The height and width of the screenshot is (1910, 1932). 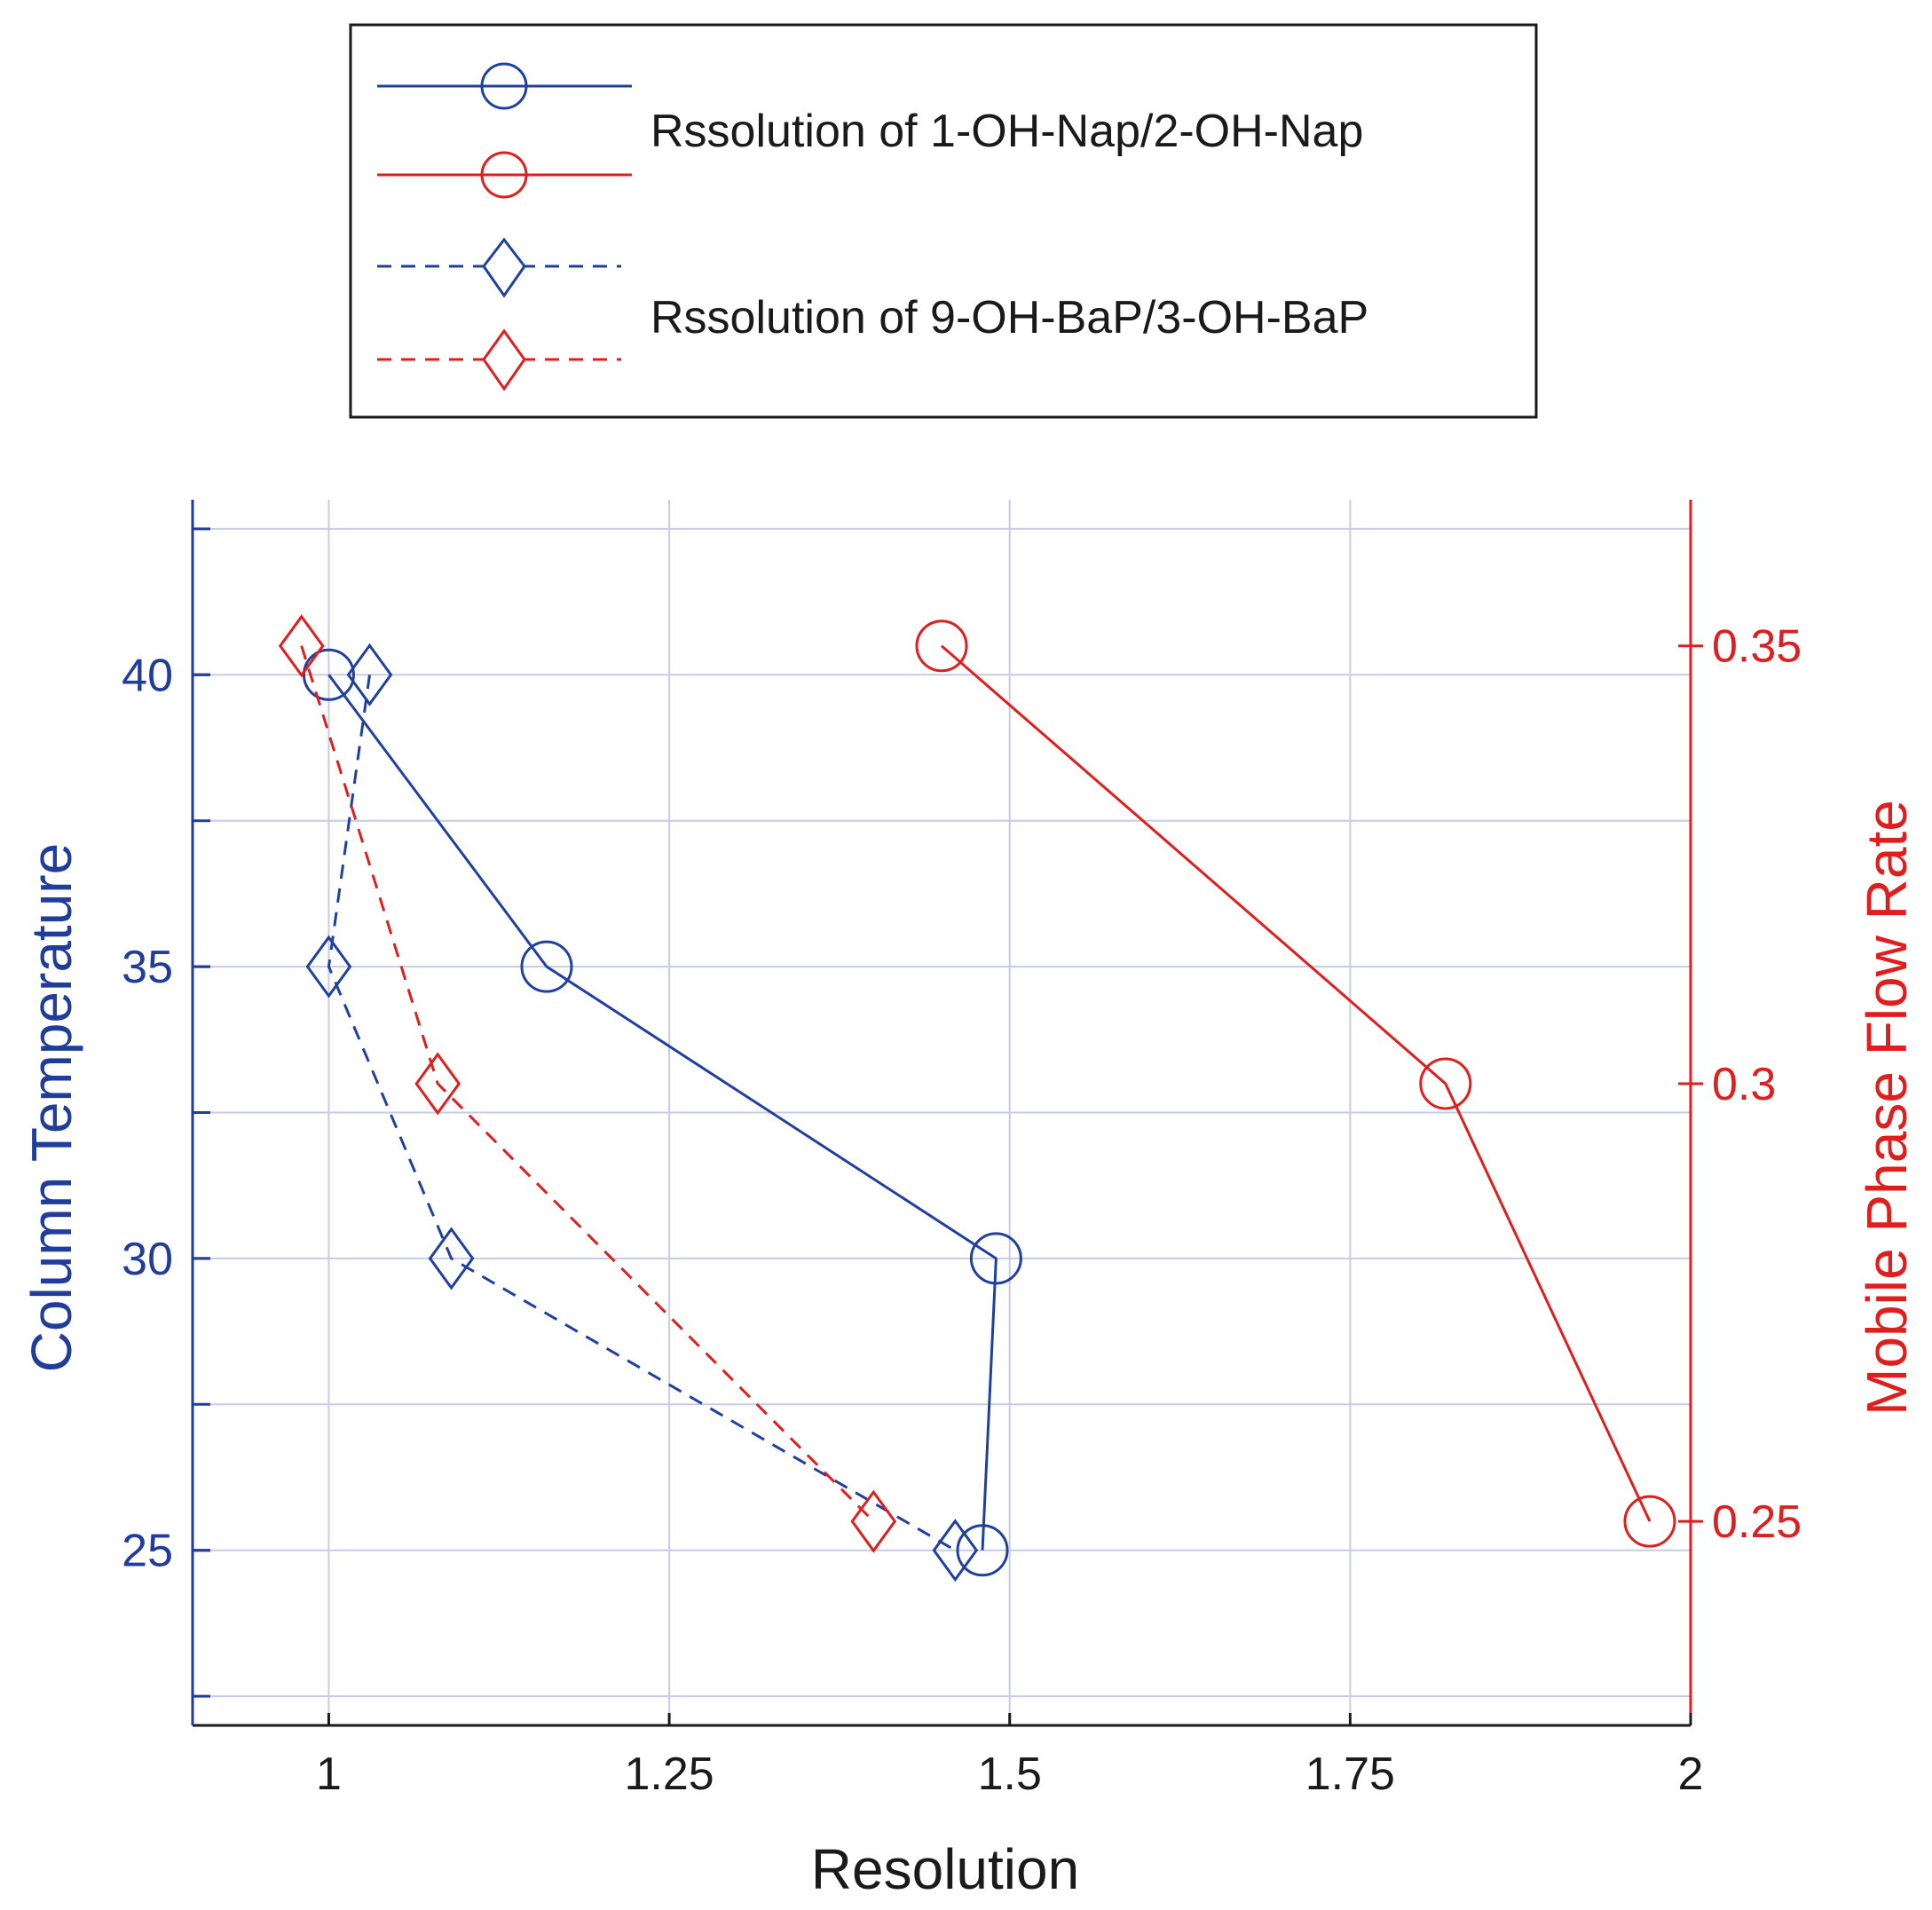 What do you see at coordinates (1887, 1108) in the screenshot?
I see `right-axis-title: Mobile Phase Flow Rate` at bounding box center [1887, 1108].